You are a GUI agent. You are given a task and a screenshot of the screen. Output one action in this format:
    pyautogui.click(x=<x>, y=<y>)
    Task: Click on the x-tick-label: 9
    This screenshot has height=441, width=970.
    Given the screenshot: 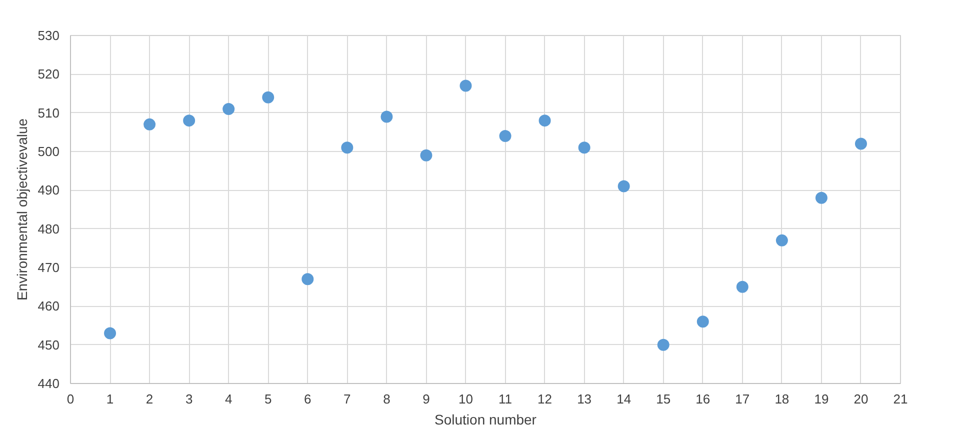 What is the action you would take?
    pyautogui.click(x=426, y=399)
    